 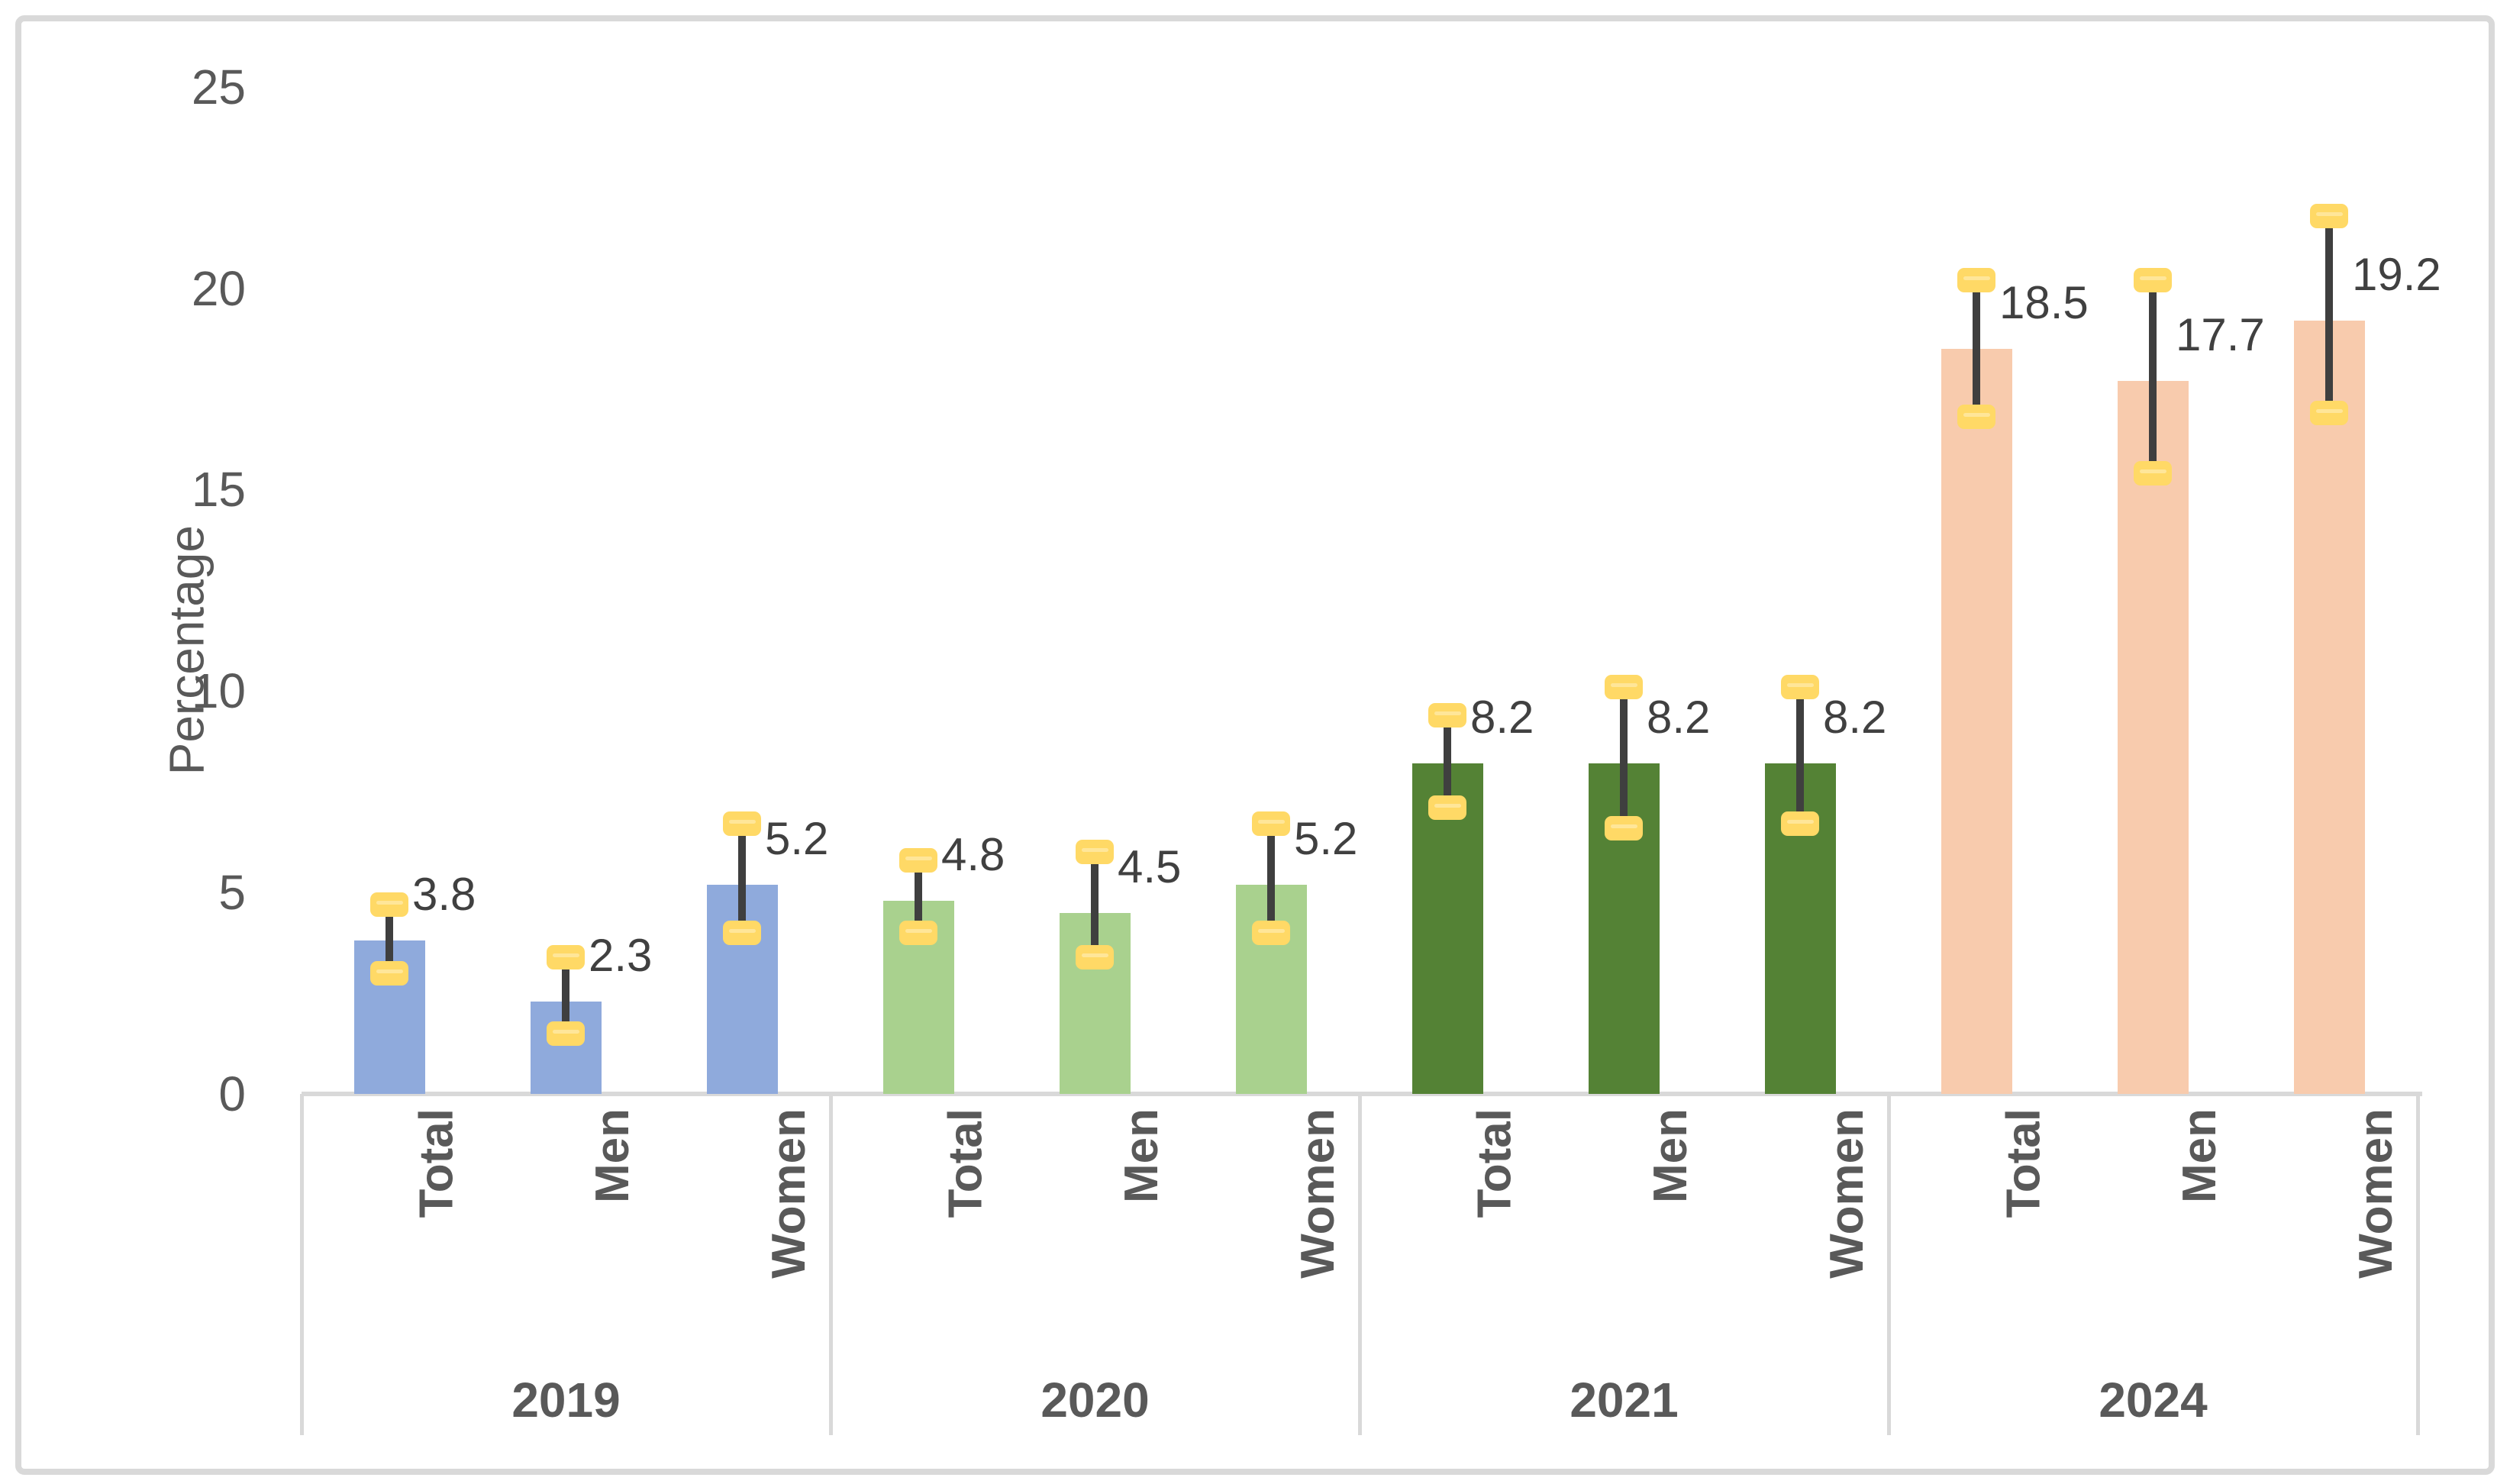 I want to click on y-axis-tick-label: 10, so click(x=219, y=691).